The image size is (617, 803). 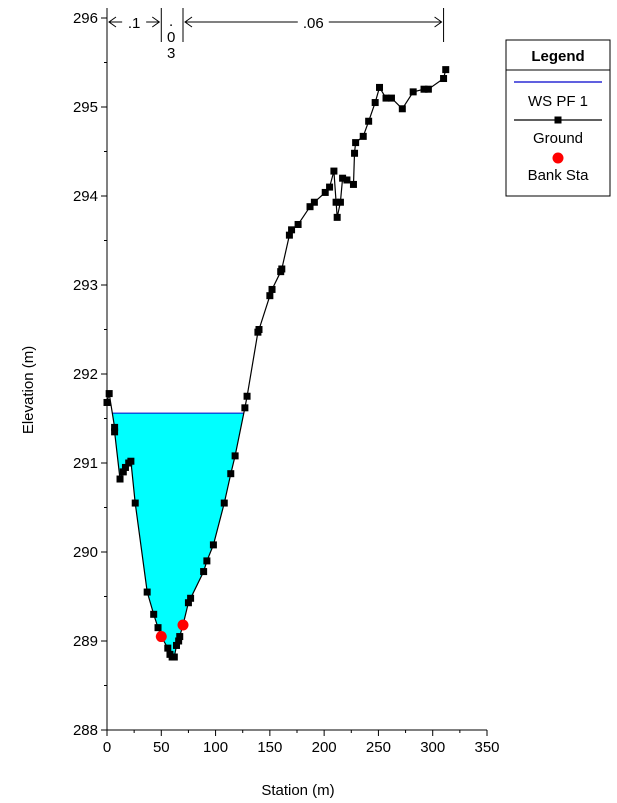 I want to click on legend: Legend WS PF 1 Ground Bank Sta, so click(x=558, y=118).